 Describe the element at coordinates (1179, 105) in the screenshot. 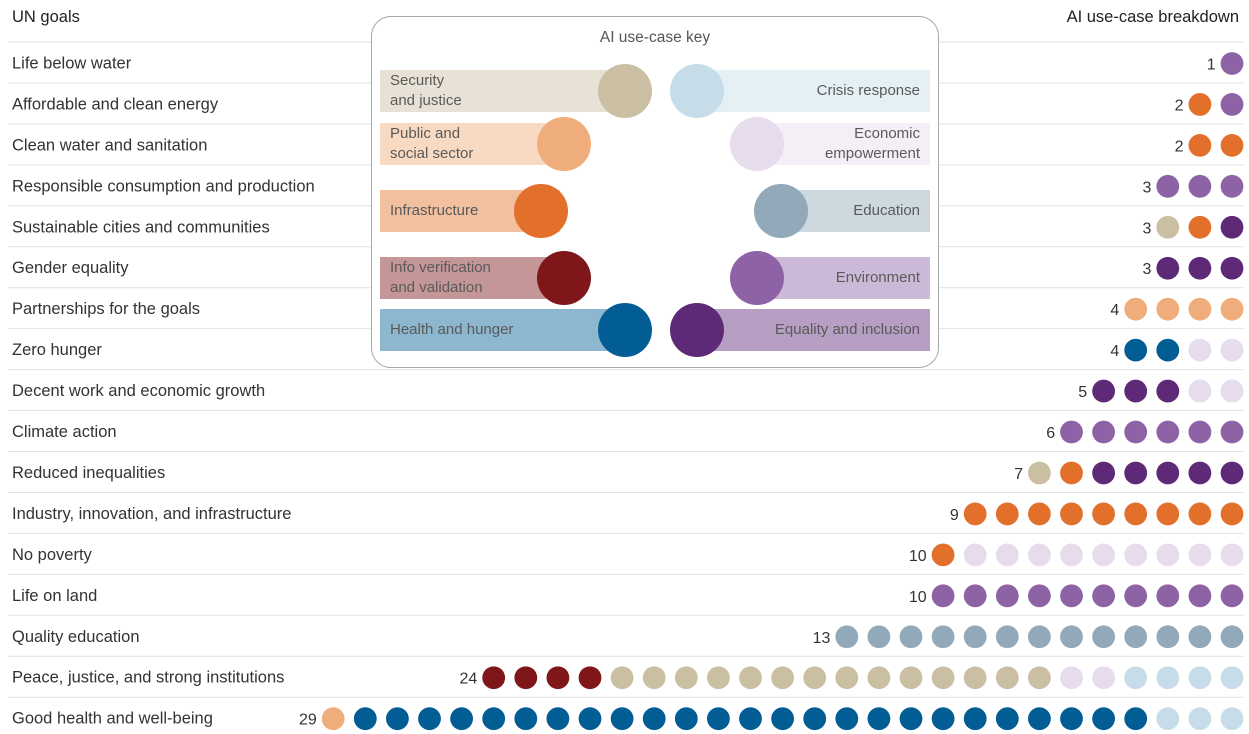

I see `count-label: 2` at that location.